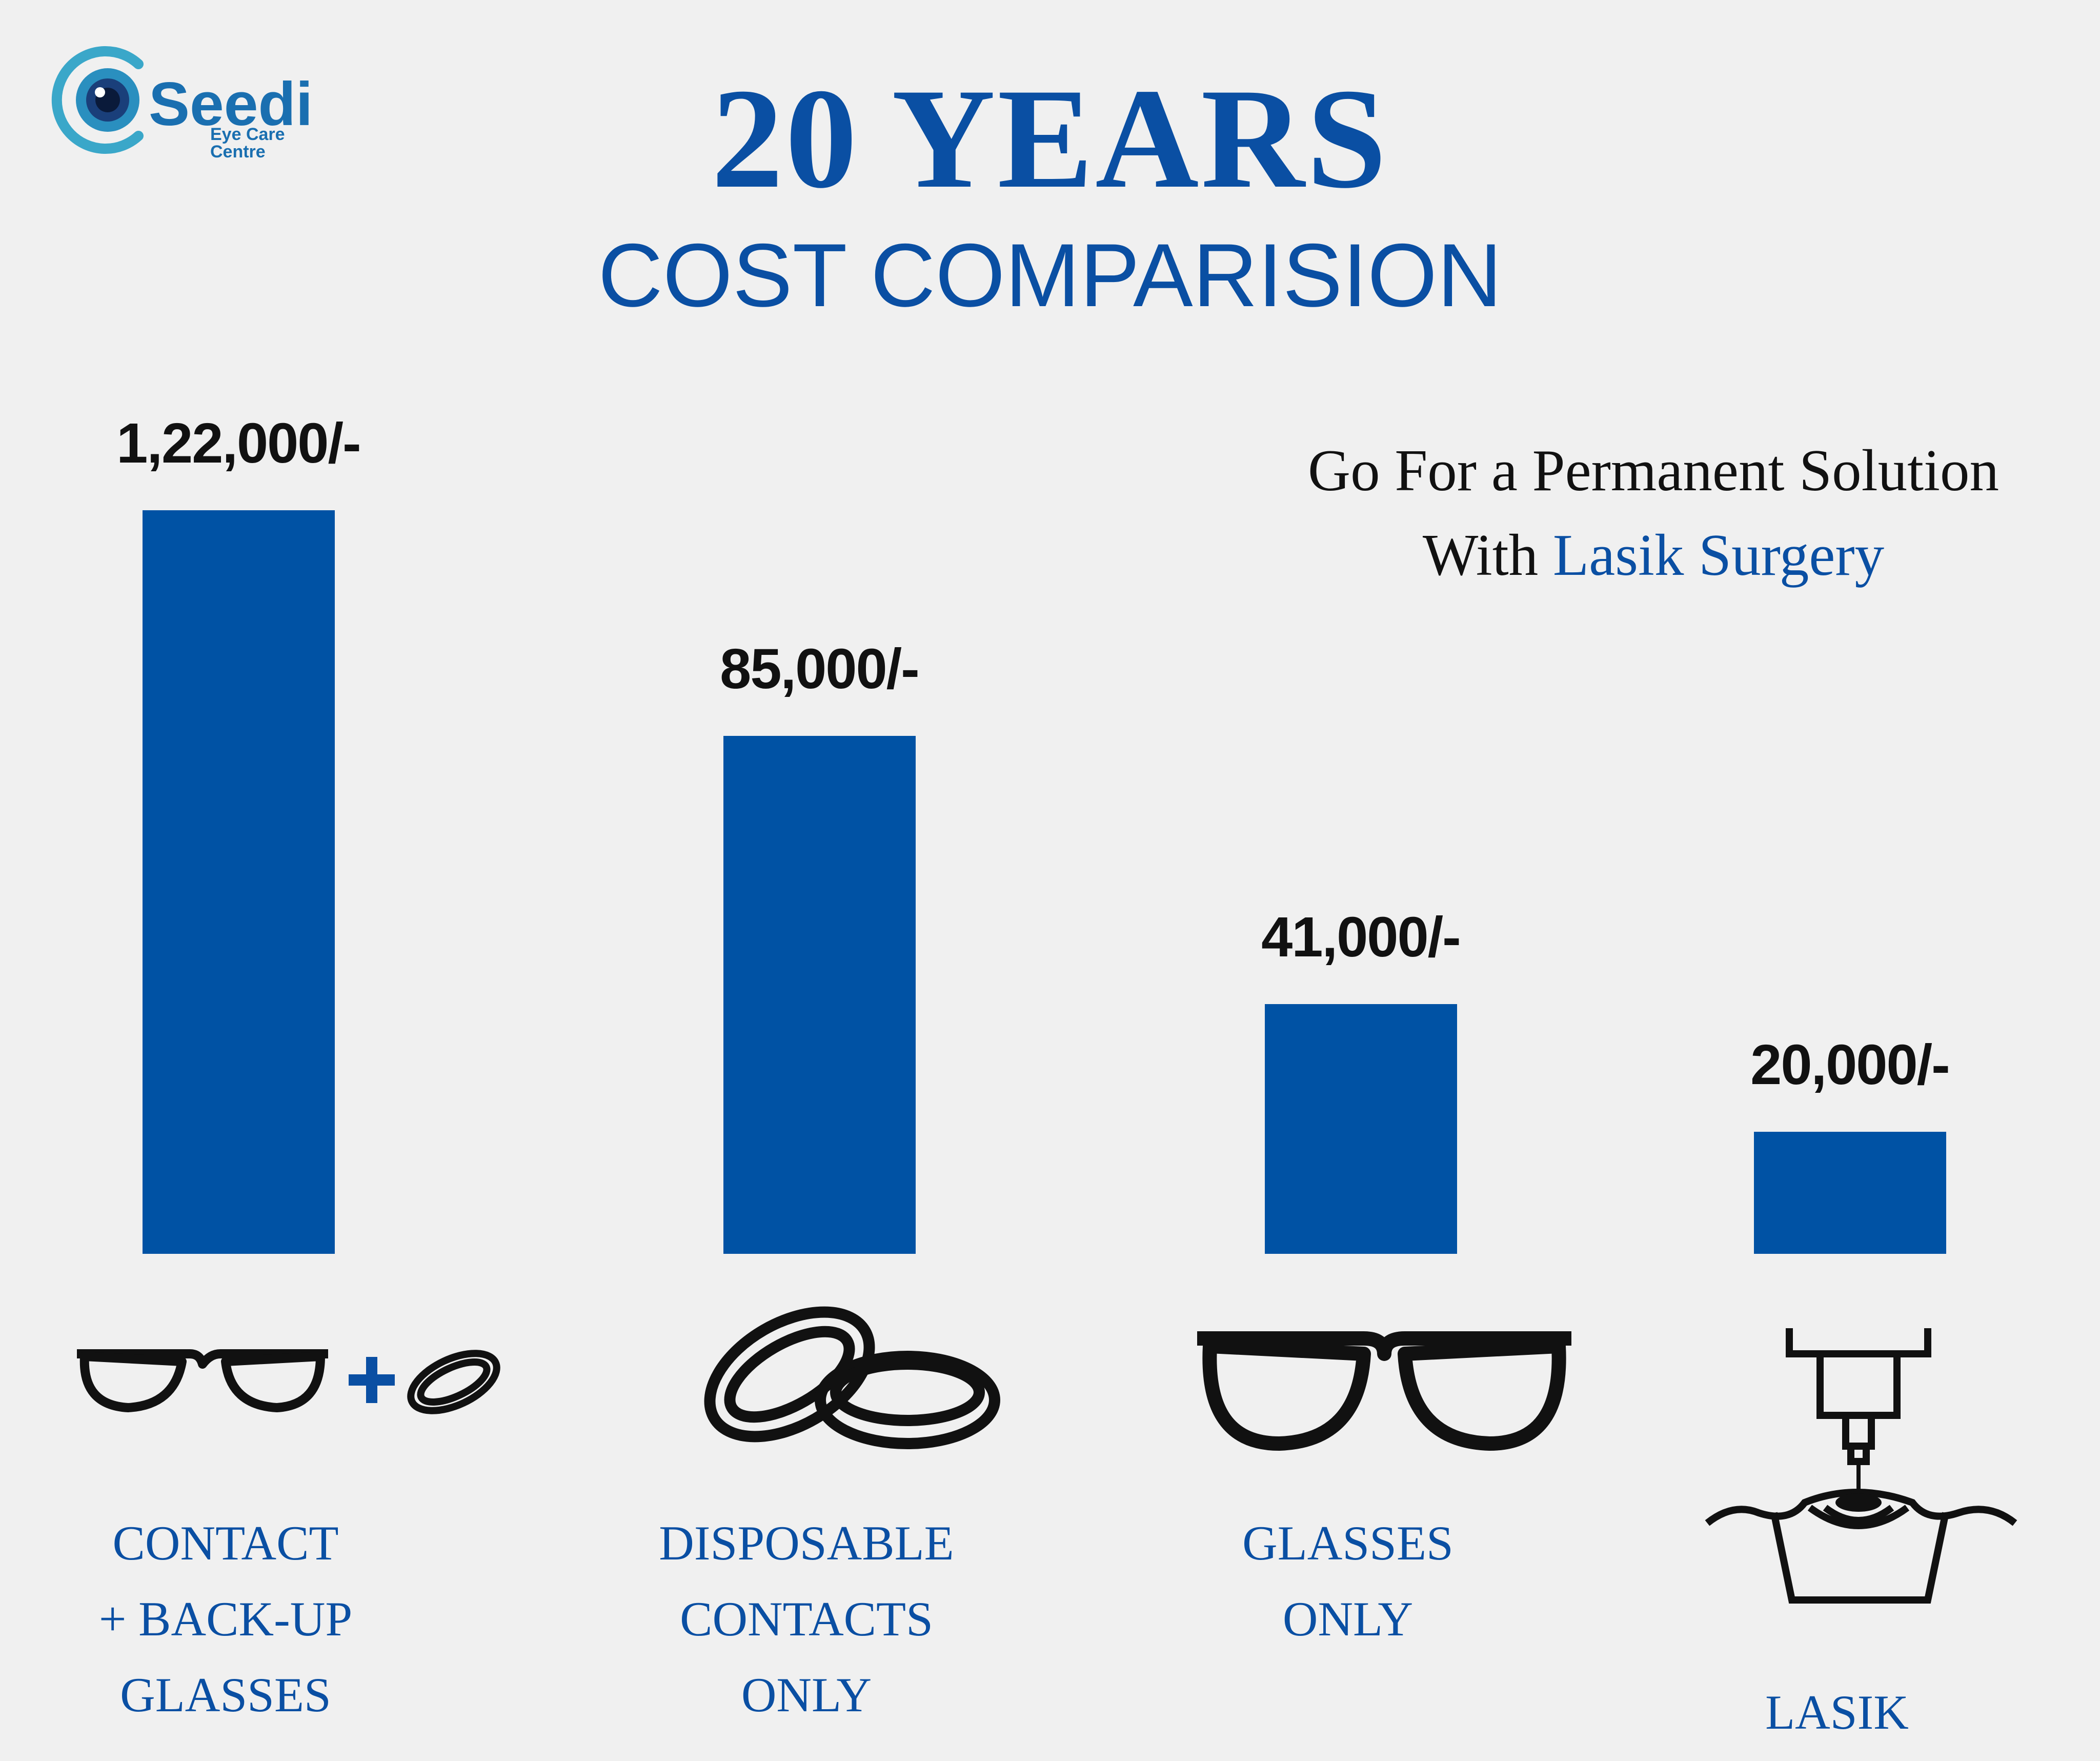 The height and width of the screenshot is (1761, 2100). Describe the element at coordinates (1487, 555) in the screenshot. I see `tagline-prefix: With` at that location.